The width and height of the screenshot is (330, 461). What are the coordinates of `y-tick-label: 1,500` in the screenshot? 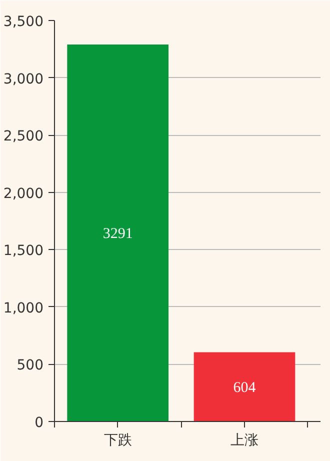 It's located at (23, 251).